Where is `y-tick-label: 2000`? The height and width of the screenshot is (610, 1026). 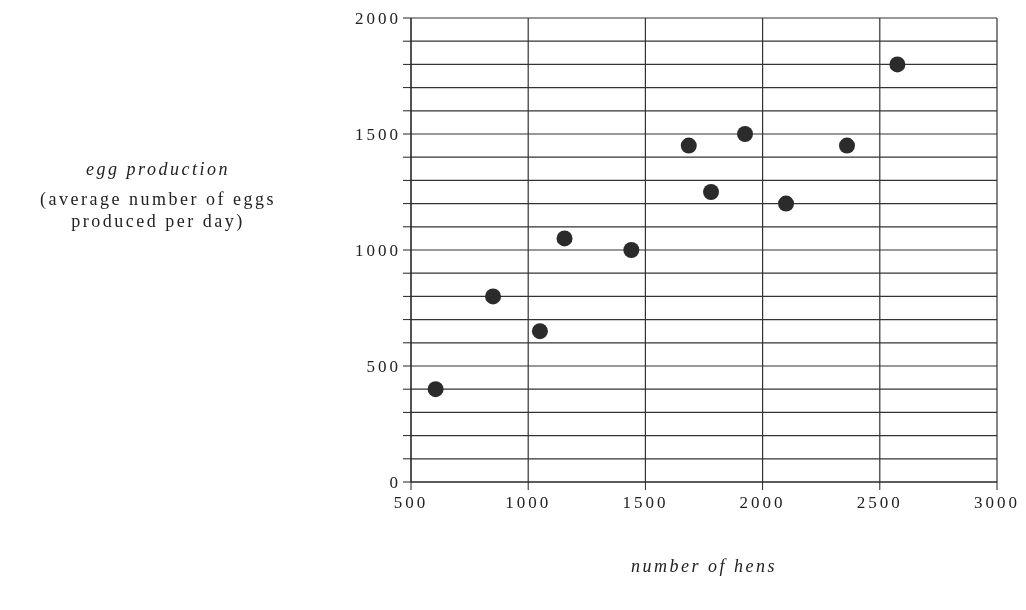
y-tick-label: 2000 is located at coordinates (378, 19).